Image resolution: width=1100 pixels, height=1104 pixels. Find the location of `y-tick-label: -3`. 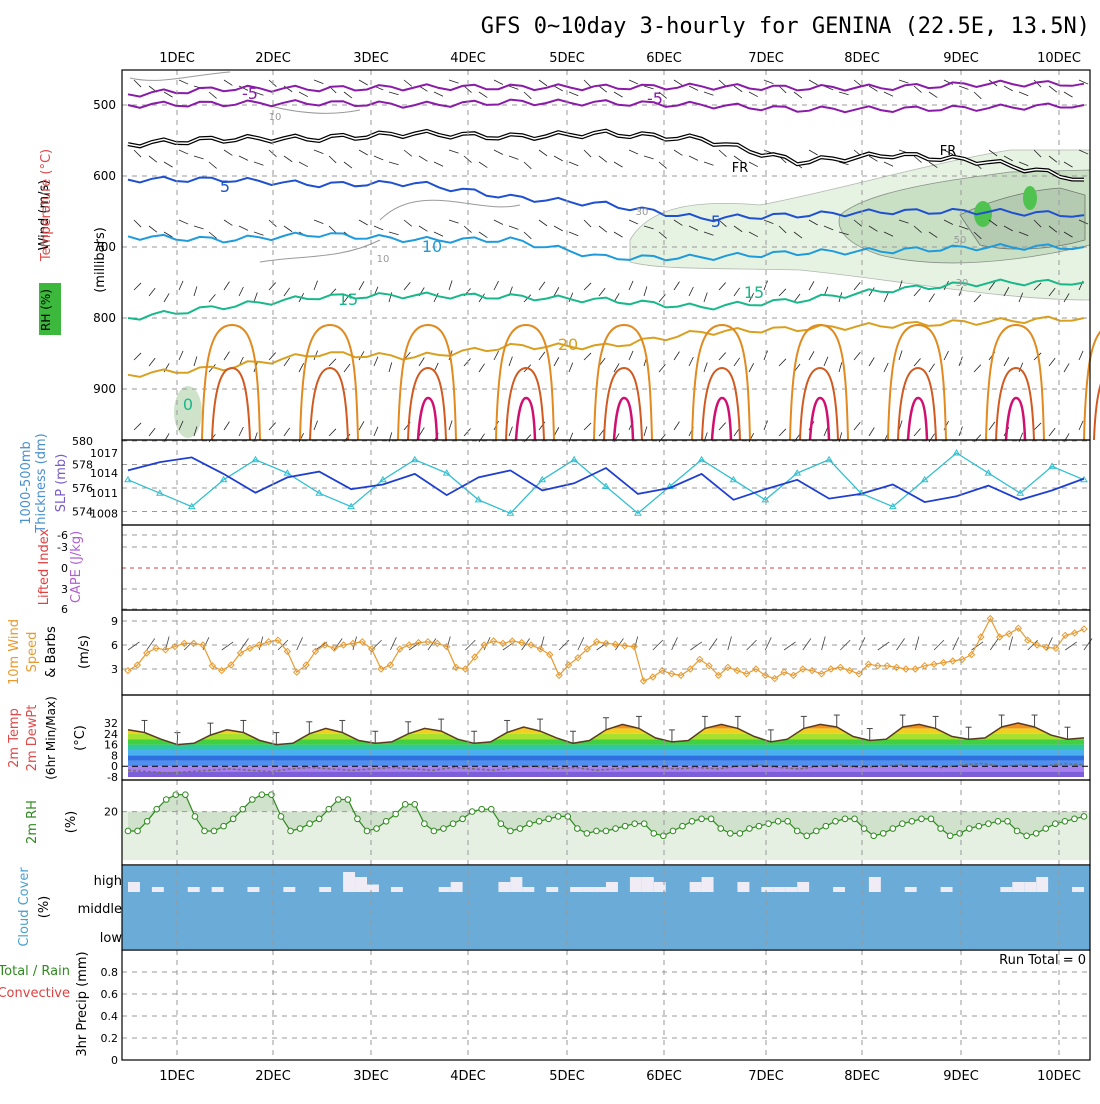

y-tick-label: -3 is located at coordinates (62, 547).